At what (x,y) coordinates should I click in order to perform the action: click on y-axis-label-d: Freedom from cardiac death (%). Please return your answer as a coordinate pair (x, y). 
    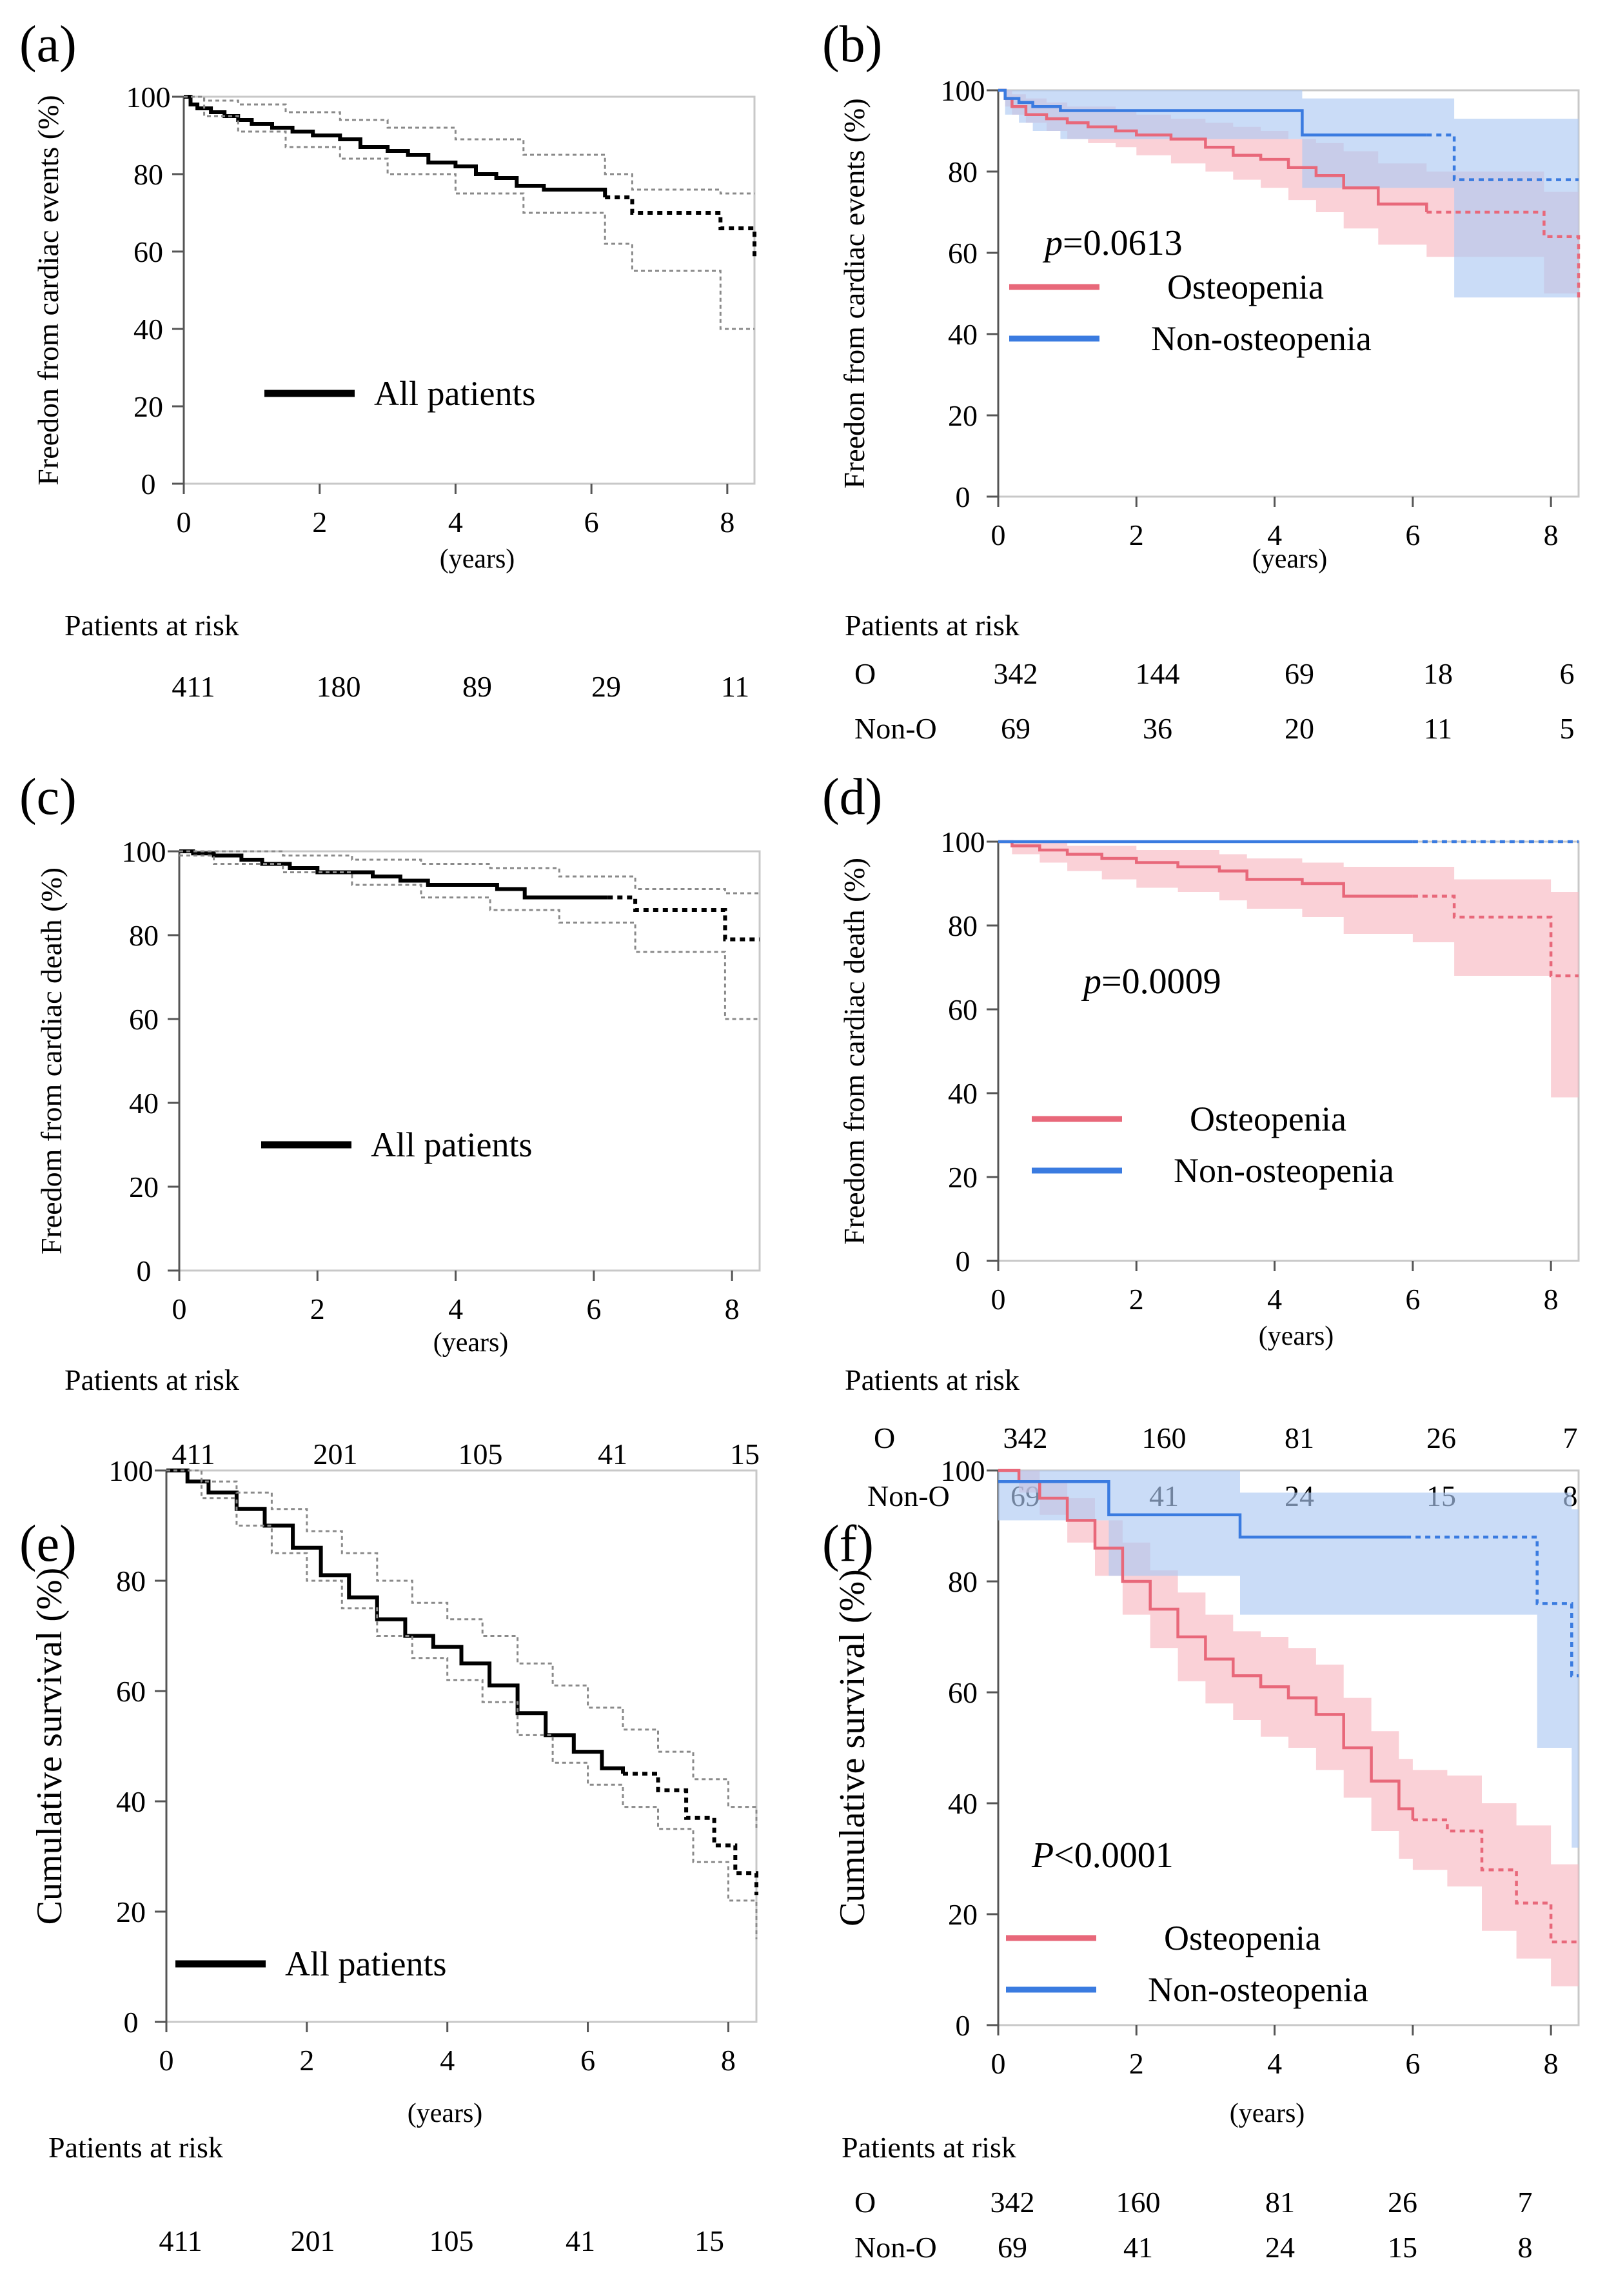
    Looking at the image, I should click on (854, 1051).